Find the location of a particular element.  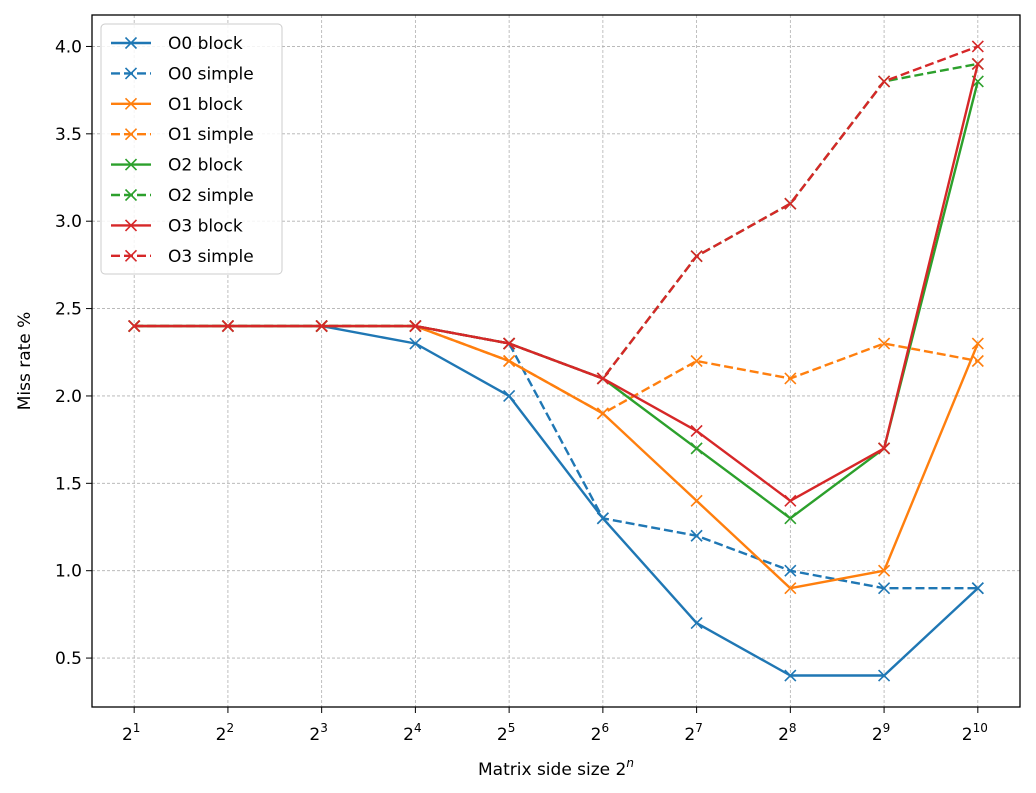

y-tick-label: 1.5 is located at coordinates (68, 484).